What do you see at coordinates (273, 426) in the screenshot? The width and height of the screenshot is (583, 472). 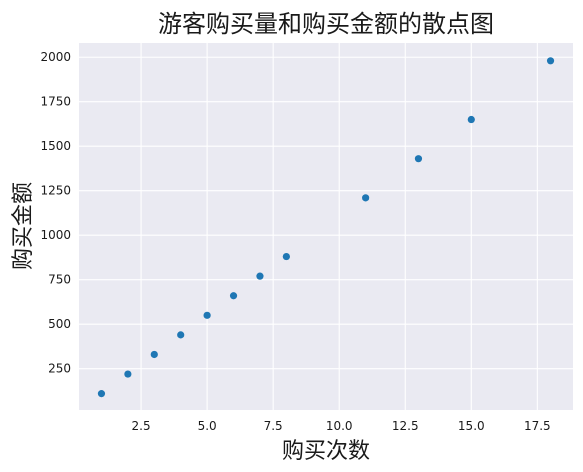 I see `x-tick-label: 7.5` at bounding box center [273, 426].